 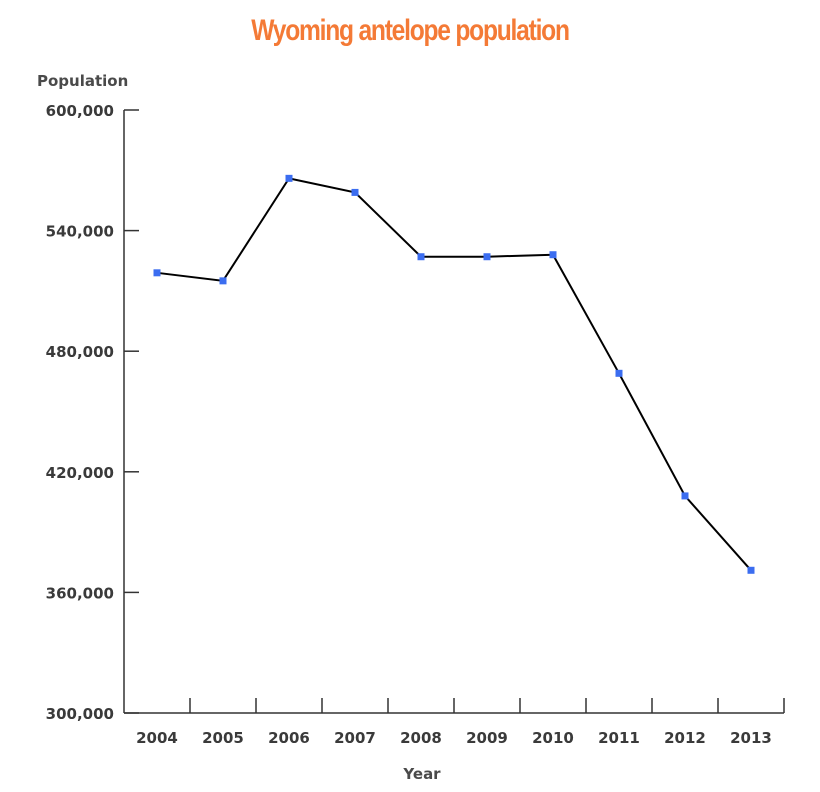 I want to click on x-tick-label: 2013, so click(x=751, y=738).